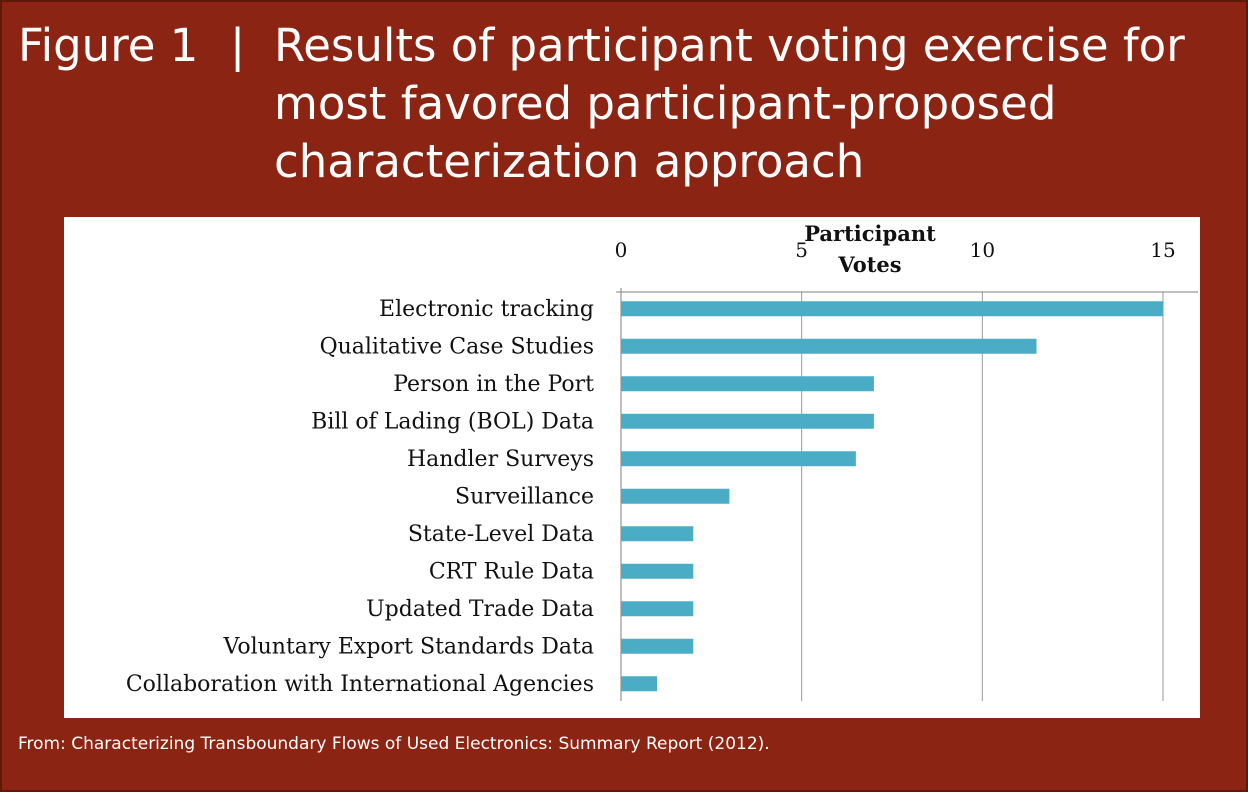 The width and height of the screenshot is (1248, 792). I want to click on x-tick-label: 5, so click(801, 250).